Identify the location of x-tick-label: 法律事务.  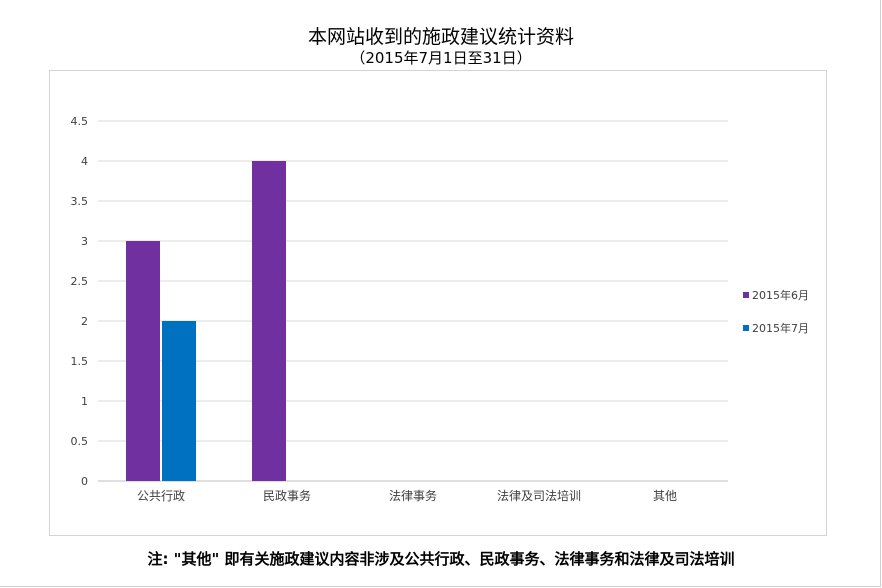
(413, 495).